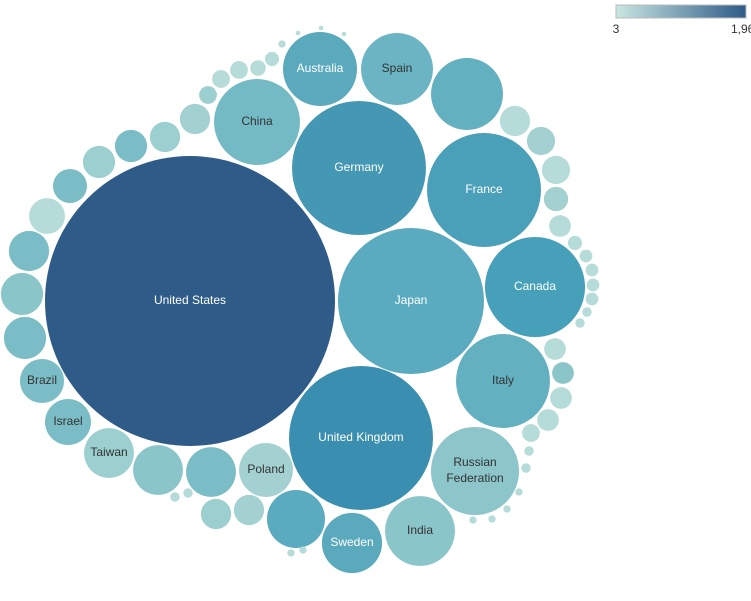 This screenshot has width=751, height=601. I want to click on bubble-label: Canada, so click(535, 286).